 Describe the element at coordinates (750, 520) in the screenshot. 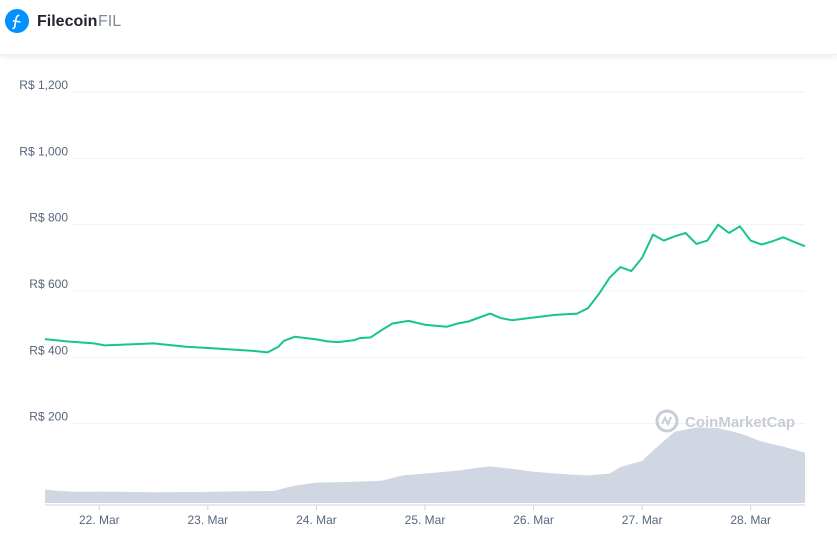

I see `x-tick-label: 28. Mar` at that location.